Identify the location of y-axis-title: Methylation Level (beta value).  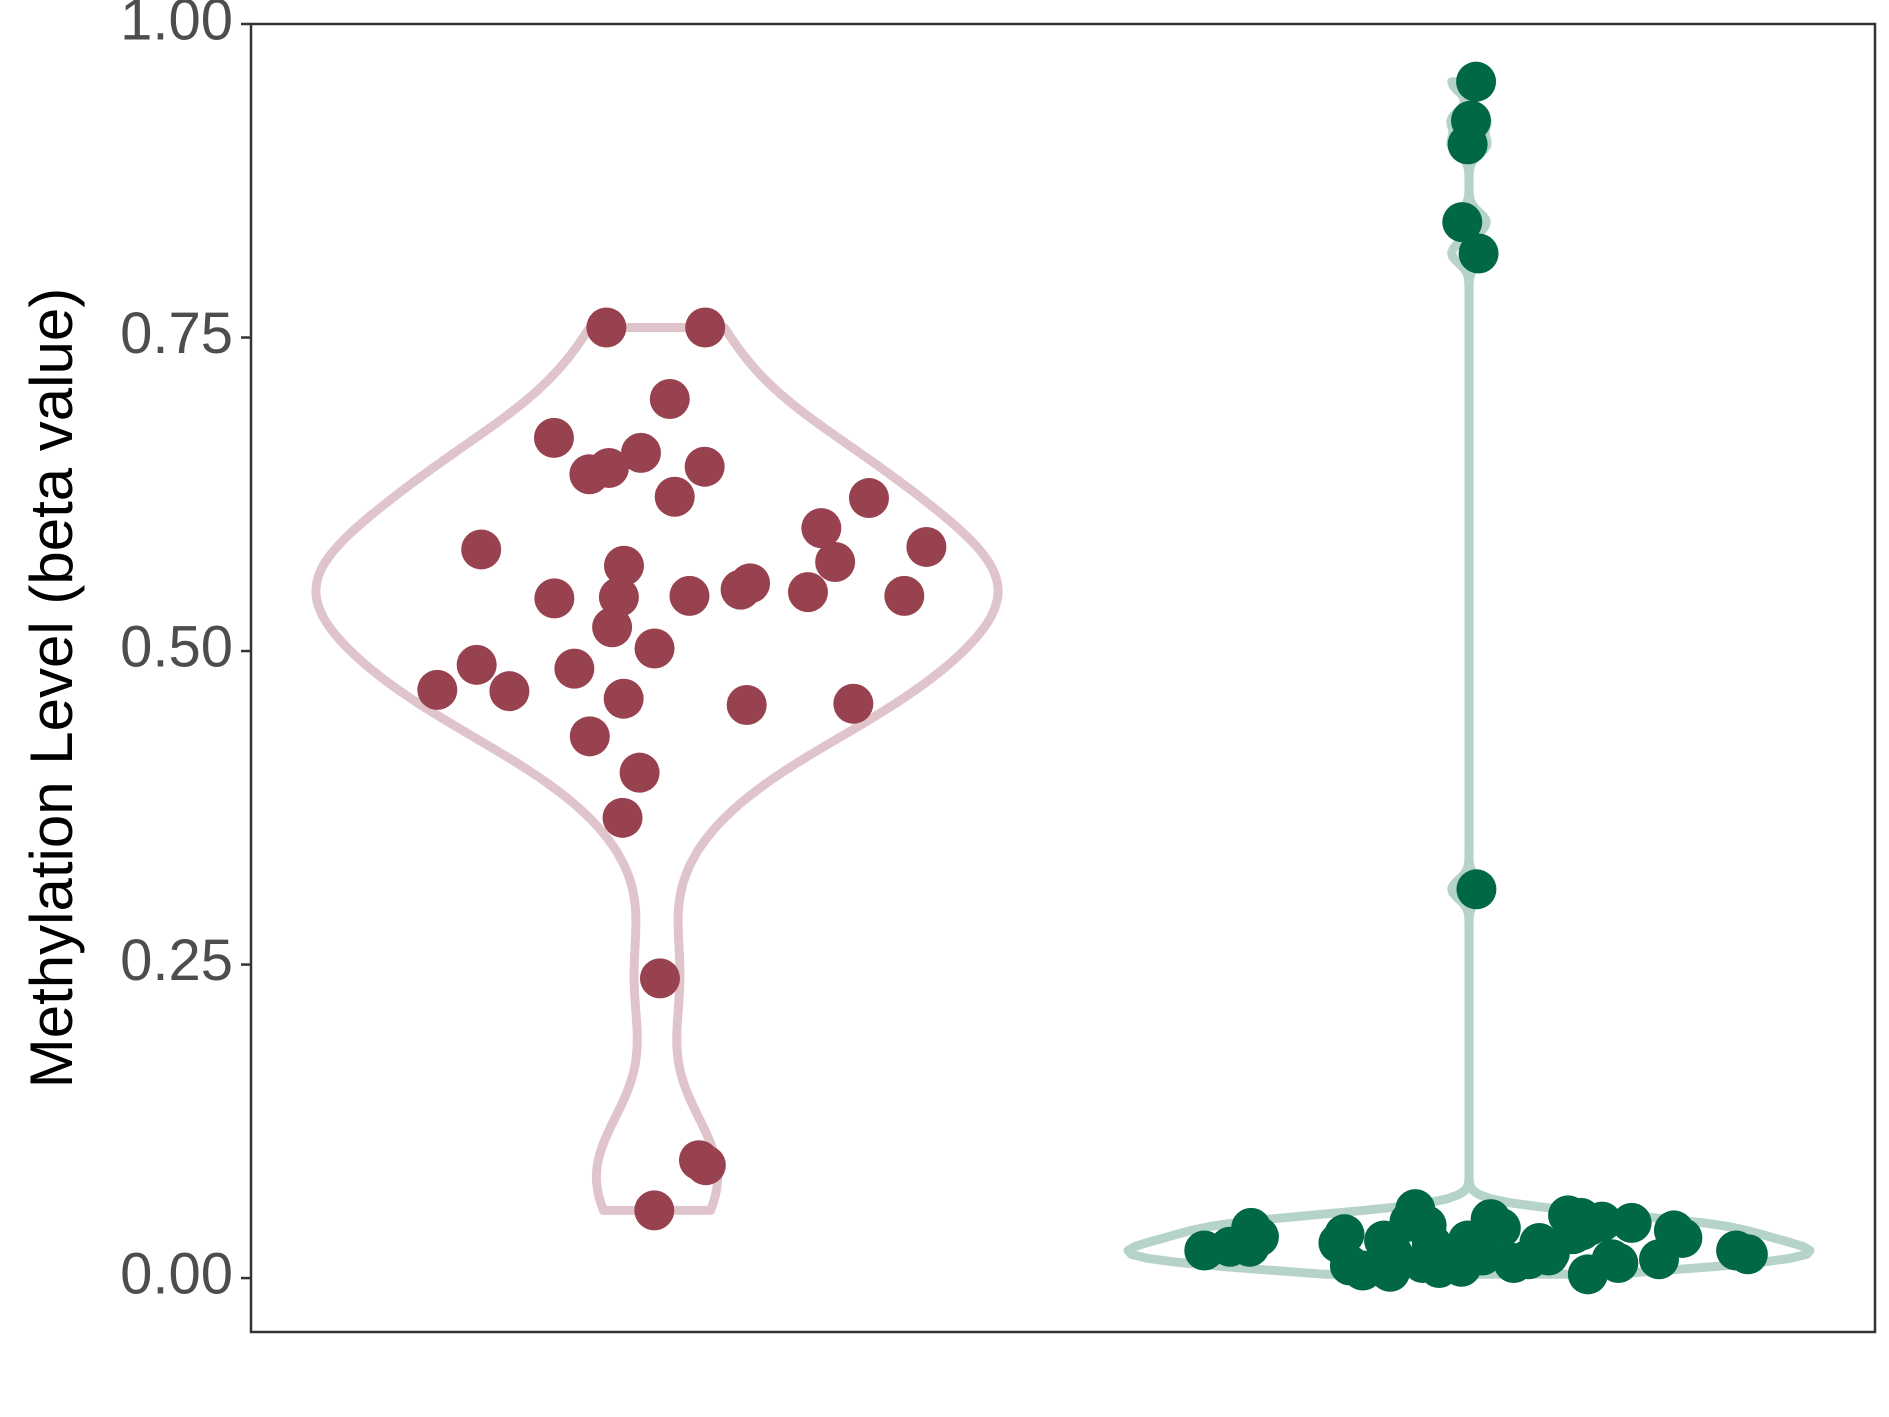
(51, 688).